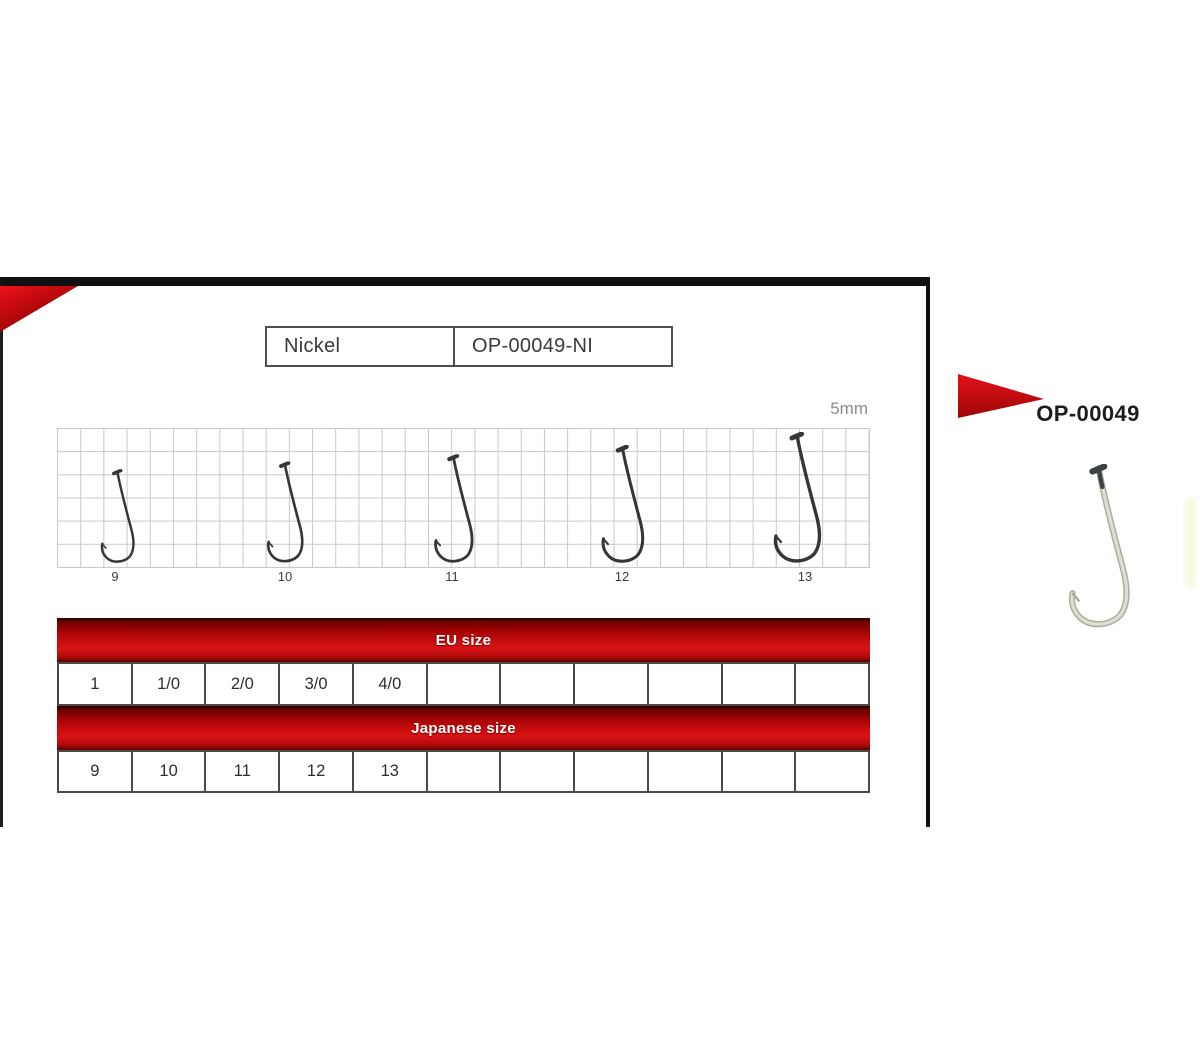 The image size is (1200, 1061). I want to click on eu-size-row: 1 1/0 2/0 3/0 4/0, so click(463, 684).